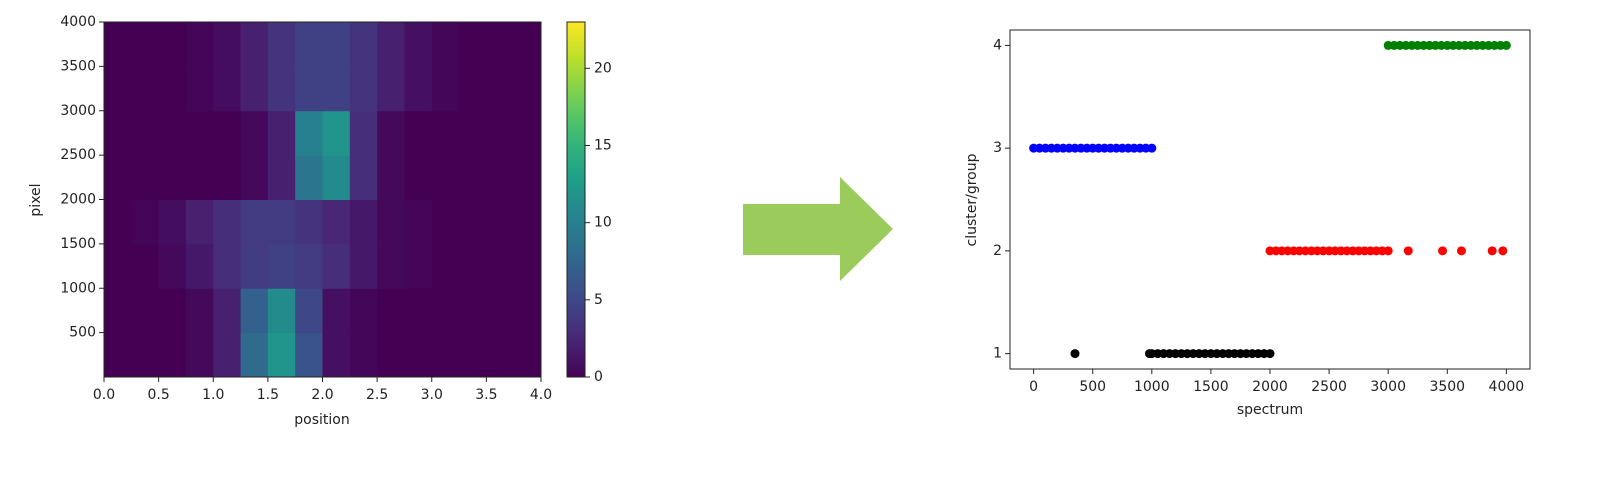 The height and width of the screenshot is (486, 1613). I want to click on x-tick-label: 2.5, so click(377, 395).